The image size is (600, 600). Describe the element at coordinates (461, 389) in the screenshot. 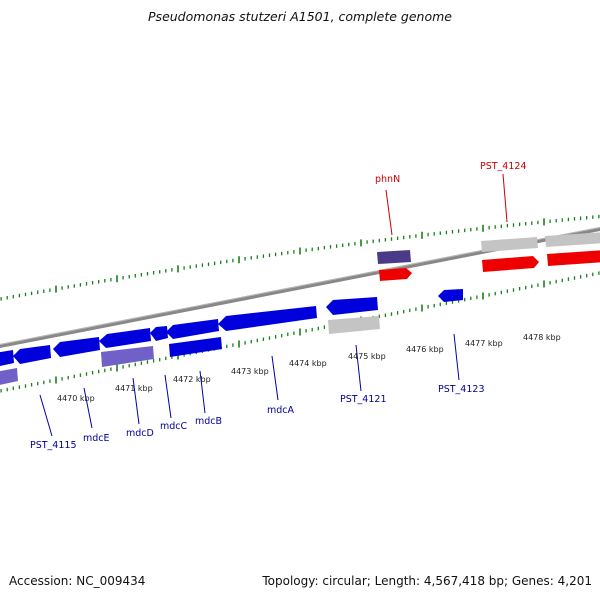

I see `gene-label-PST_4123: PST_4123` at that location.